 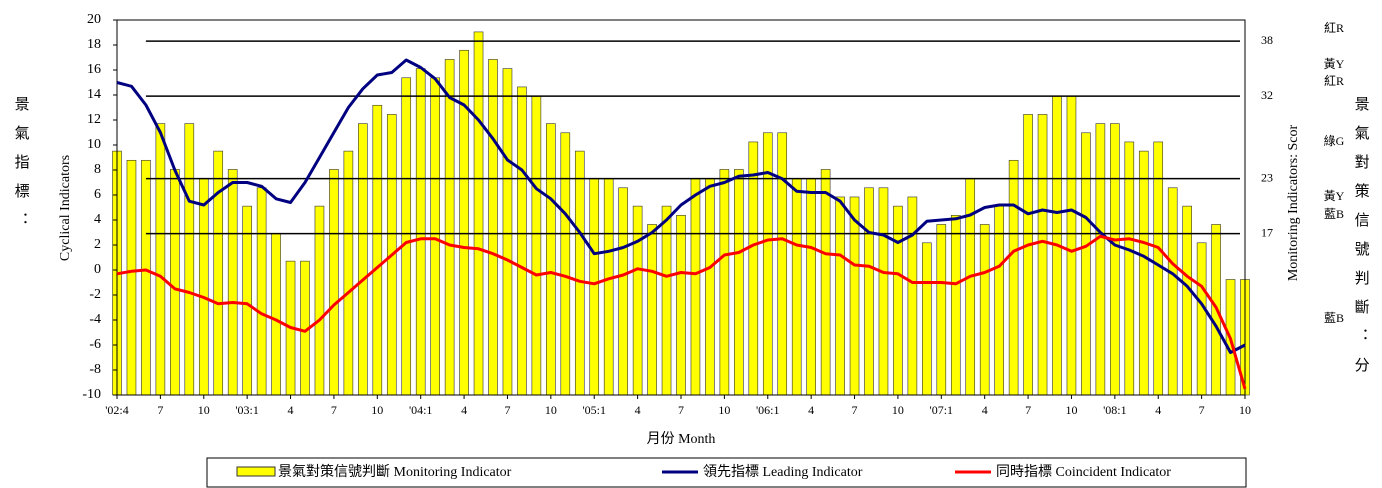 What do you see at coordinates (1334, 318) in the screenshot?
I see `signal-label: 藍B` at bounding box center [1334, 318].